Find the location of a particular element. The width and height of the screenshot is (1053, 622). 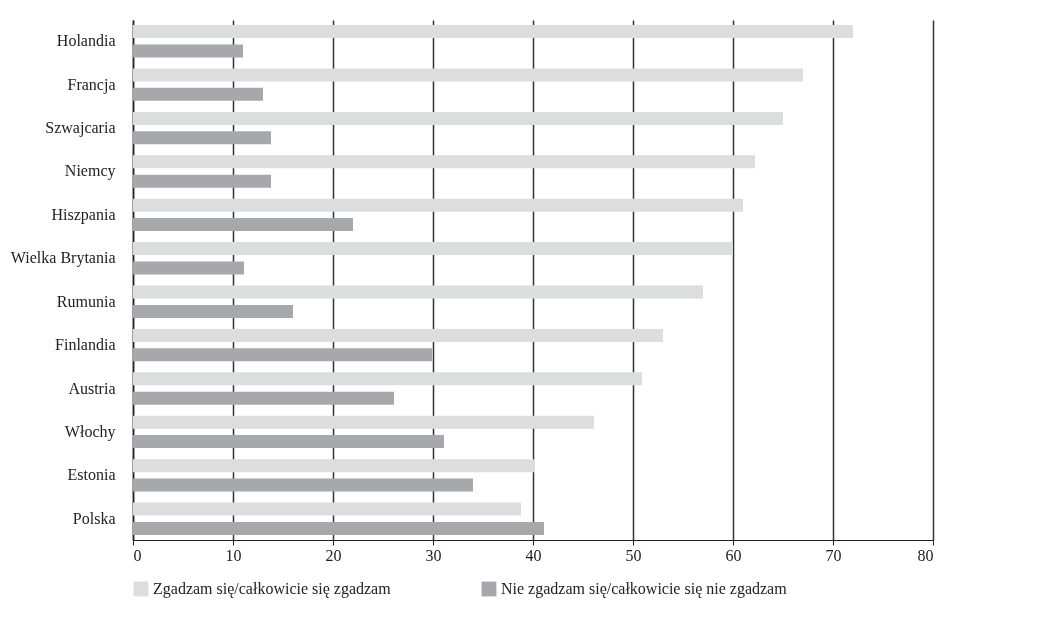

y-tick-label: Estonia is located at coordinates (91, 475).